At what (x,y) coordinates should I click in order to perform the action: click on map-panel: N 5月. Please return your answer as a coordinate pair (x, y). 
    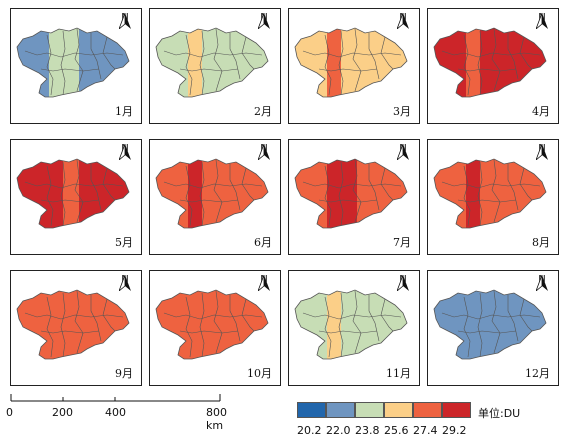
    Looking at the image, I should click on (76, 197).